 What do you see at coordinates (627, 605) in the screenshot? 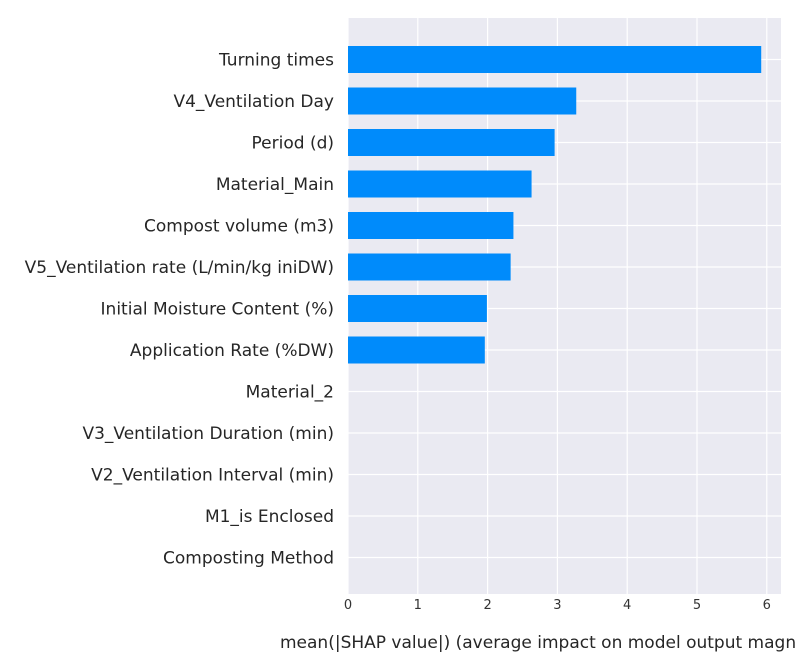
I see `x-tick-label: 4` at bounding box center [627, 605].